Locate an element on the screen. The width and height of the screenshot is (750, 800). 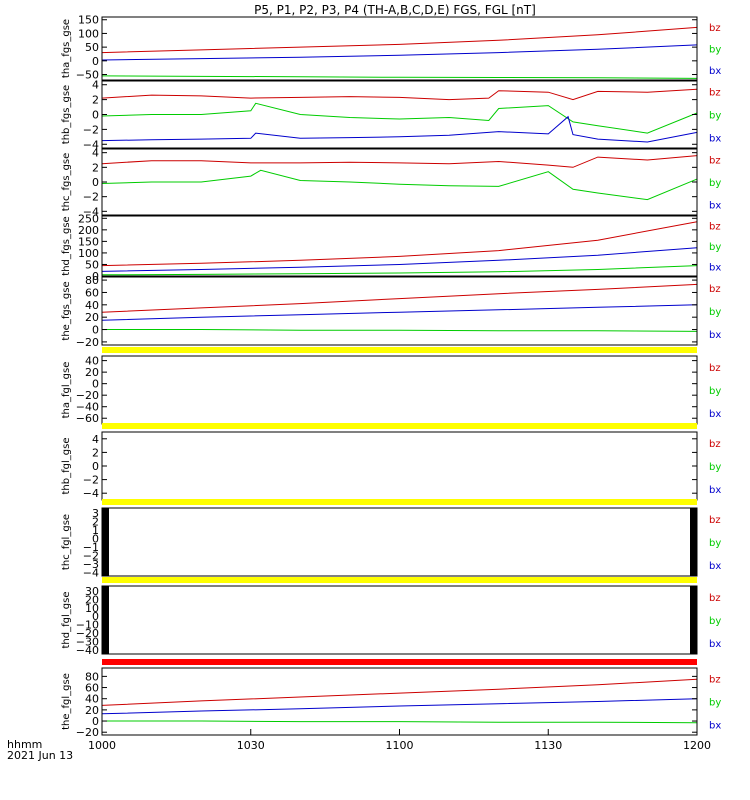
y-tick-label: −3 is located at coordinates (91, 564).